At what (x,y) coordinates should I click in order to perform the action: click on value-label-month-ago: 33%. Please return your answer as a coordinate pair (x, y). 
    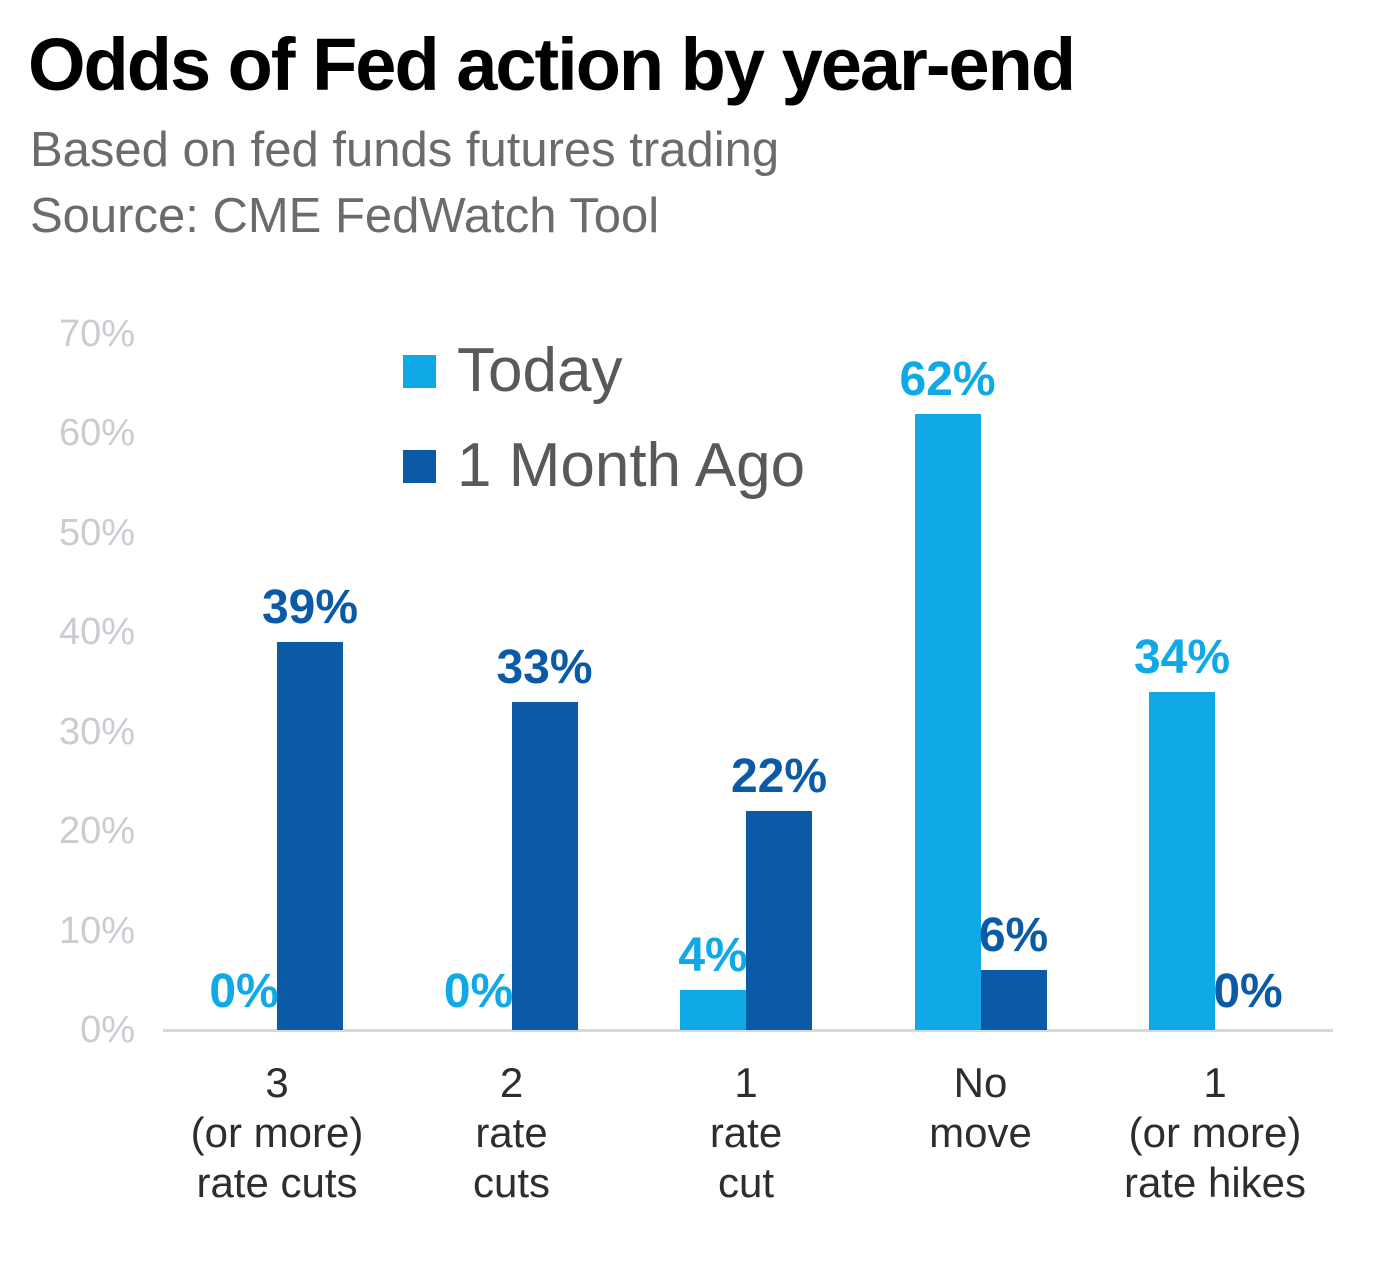
    Looking at the image, I should click on (544, 667).